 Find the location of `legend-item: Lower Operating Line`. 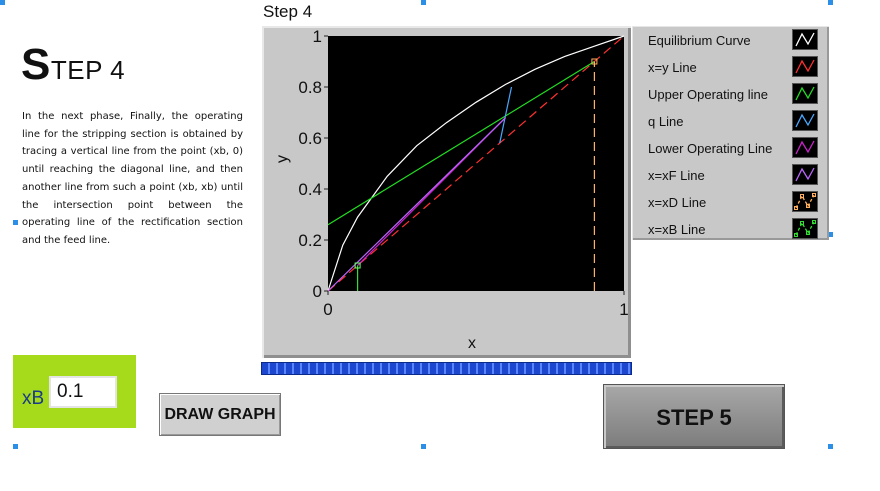

legend-item: Lower Operating Line is located at coordinates (730, 148).